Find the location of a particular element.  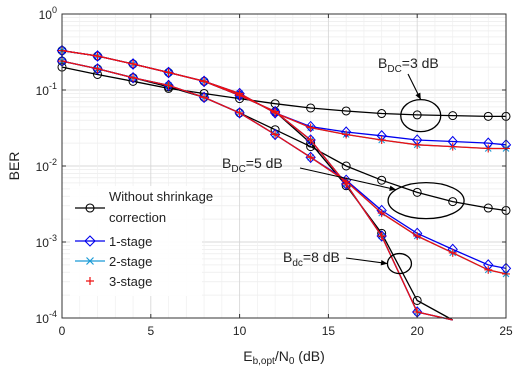

legend-entry-1-stage: 1-stage is located at coordinates (113, 241).